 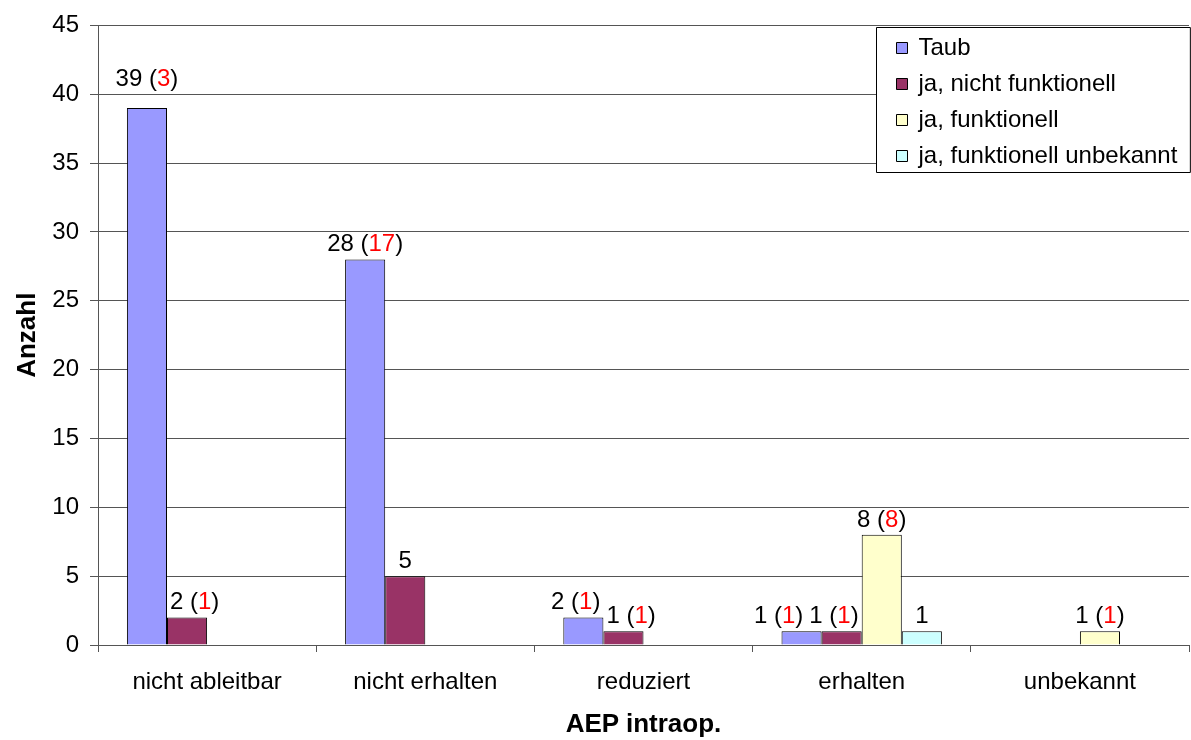 What do you see at coordinates (862, 681) in the screenshot?
I see `x-tick-label: erhalten` at bounding box center [862, 681].